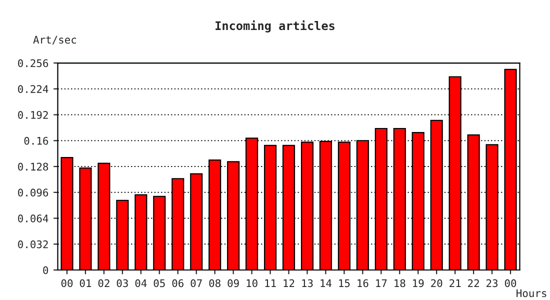  I want to click on y-axis-title: Art/sec, so click(54, 40).